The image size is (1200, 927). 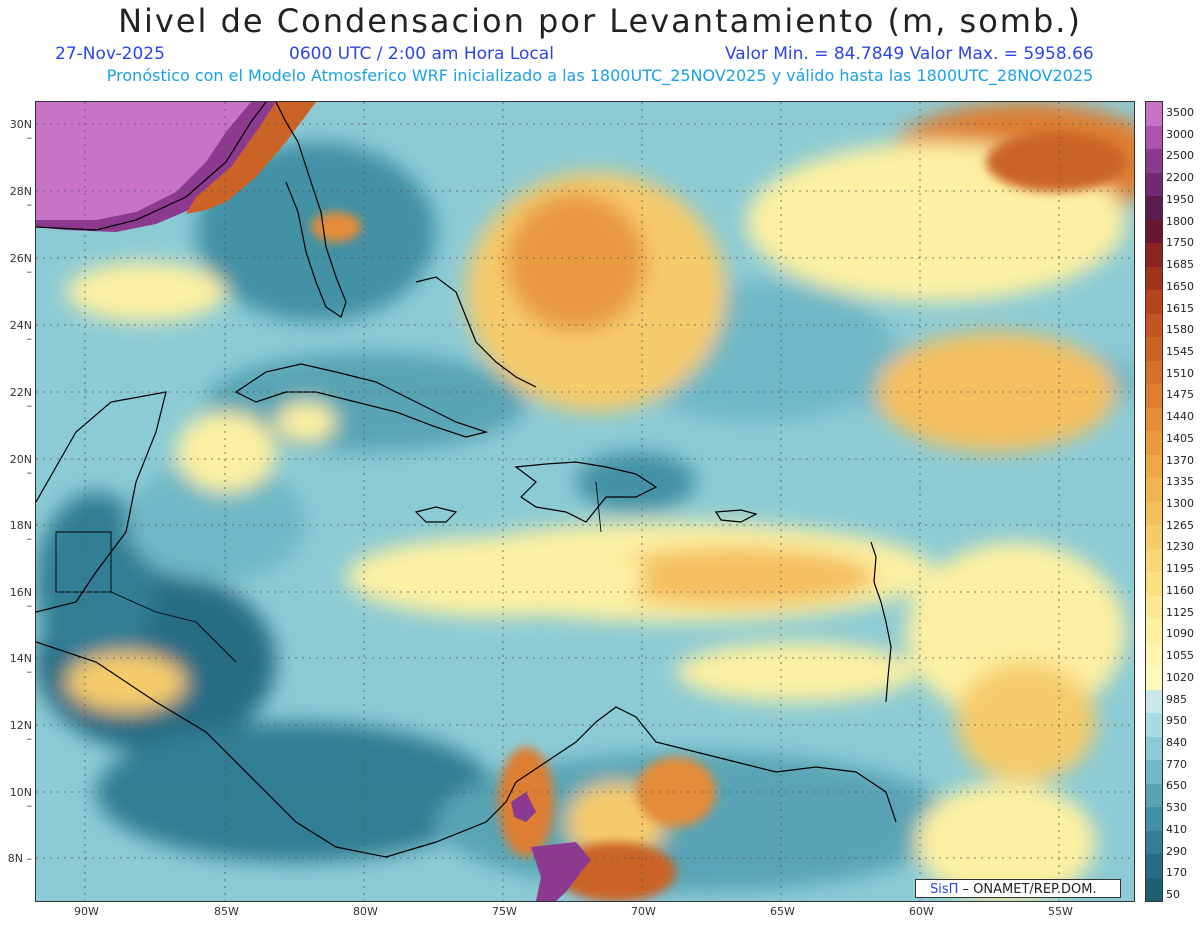 What do you see at coordinates (226, 911) in the screenshot?
I see `lon-label-85W: 85W` at bounding box center [226, 911].